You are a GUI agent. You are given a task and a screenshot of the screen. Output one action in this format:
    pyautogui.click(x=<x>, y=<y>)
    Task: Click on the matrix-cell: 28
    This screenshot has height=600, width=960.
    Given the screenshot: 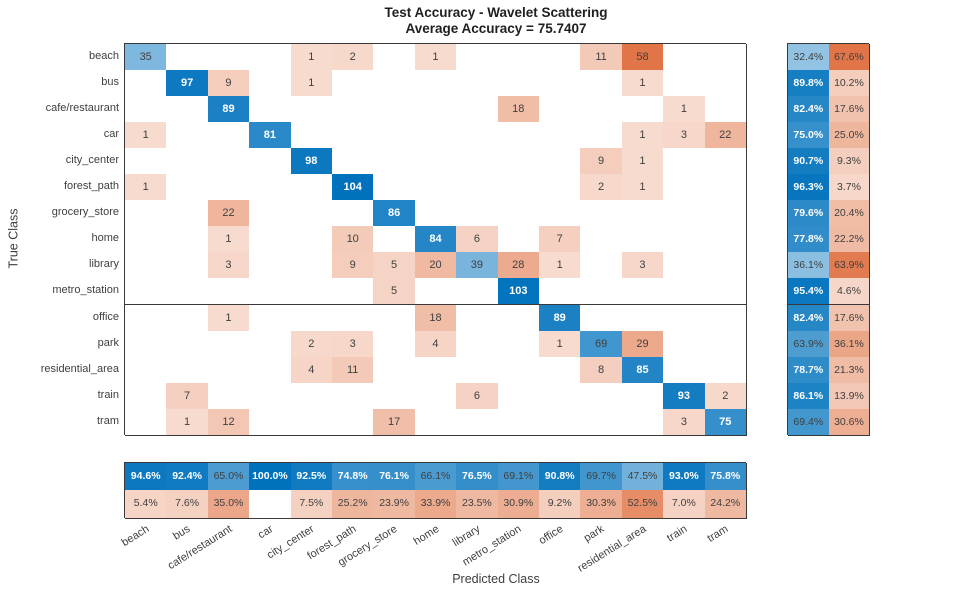 What is the action you would take?
    pyautogui.click(x=518, y=266)
    